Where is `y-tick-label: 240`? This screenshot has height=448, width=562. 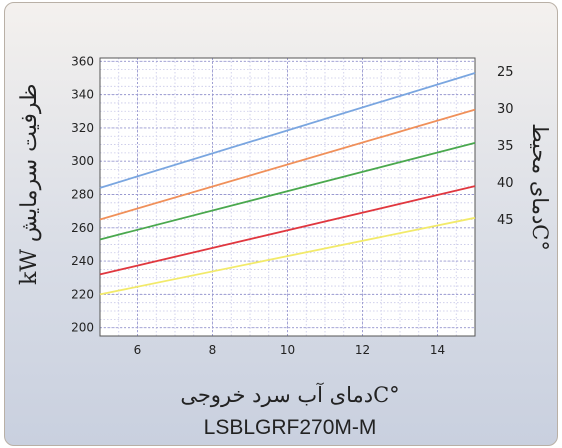
y-tick-label: 240 is located at coordinates (82, 261).